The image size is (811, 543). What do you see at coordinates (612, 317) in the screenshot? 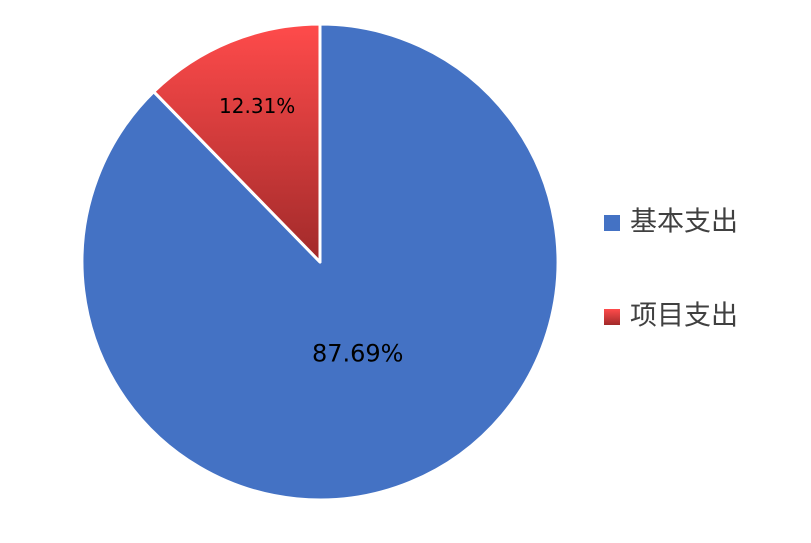
I see `legend-swatch-project-expense` at bounding box center [612, 317].